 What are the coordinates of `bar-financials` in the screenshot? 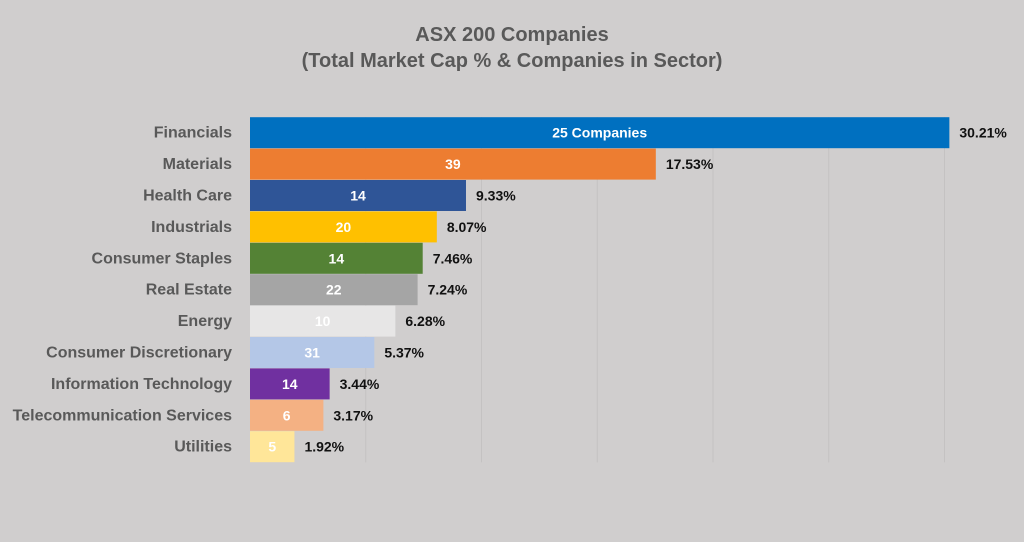 It's located at (600, 133).